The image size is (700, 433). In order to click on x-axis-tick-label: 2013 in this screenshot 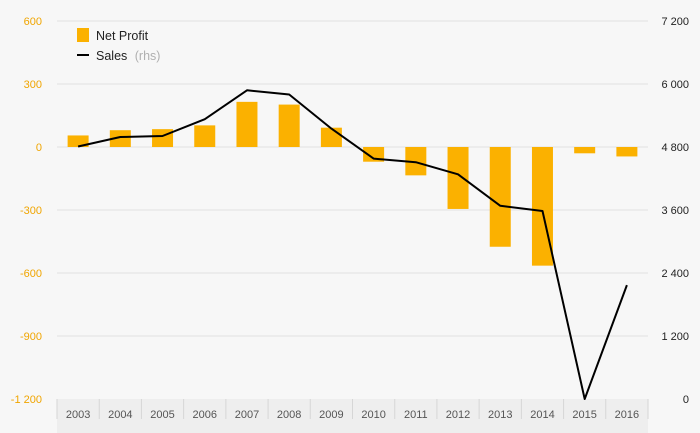, I will do `click(500, 415)`.